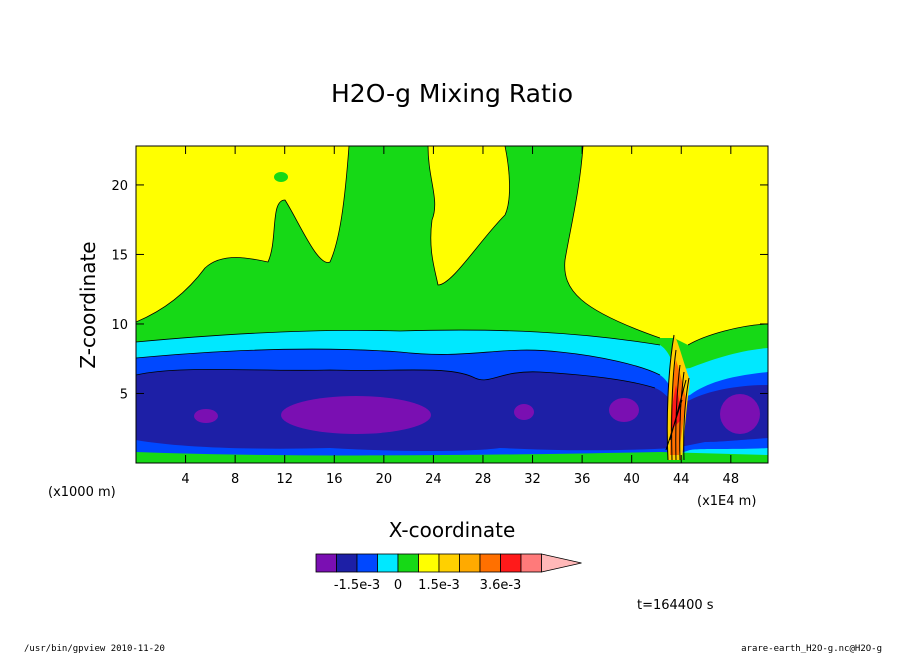 This screenshot has width=904, height=654. What do you see at coordinates (439, 585) in the screenshot?
I see `colorbar-tick-label: 1.5e-3` at bounding box center [439, 585].